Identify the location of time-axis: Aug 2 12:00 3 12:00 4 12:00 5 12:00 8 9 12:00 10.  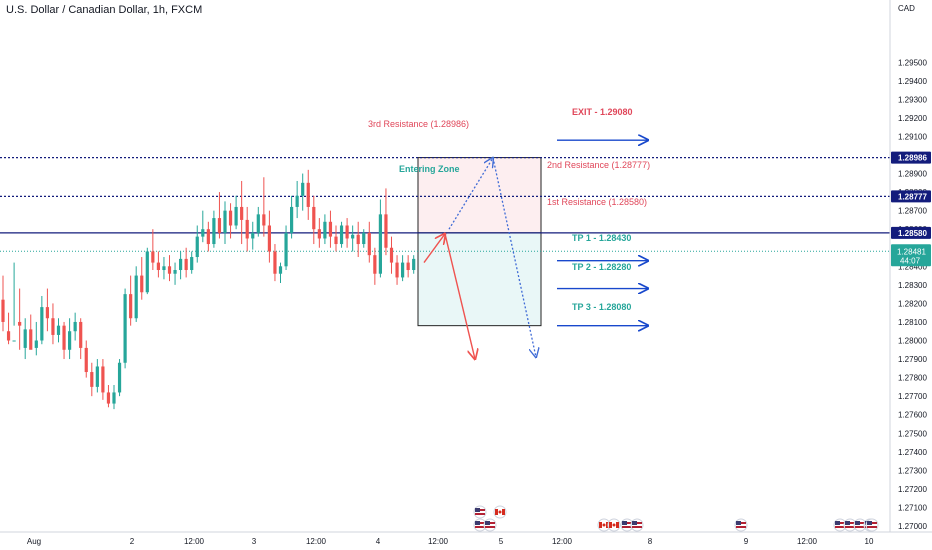
(450, 541).